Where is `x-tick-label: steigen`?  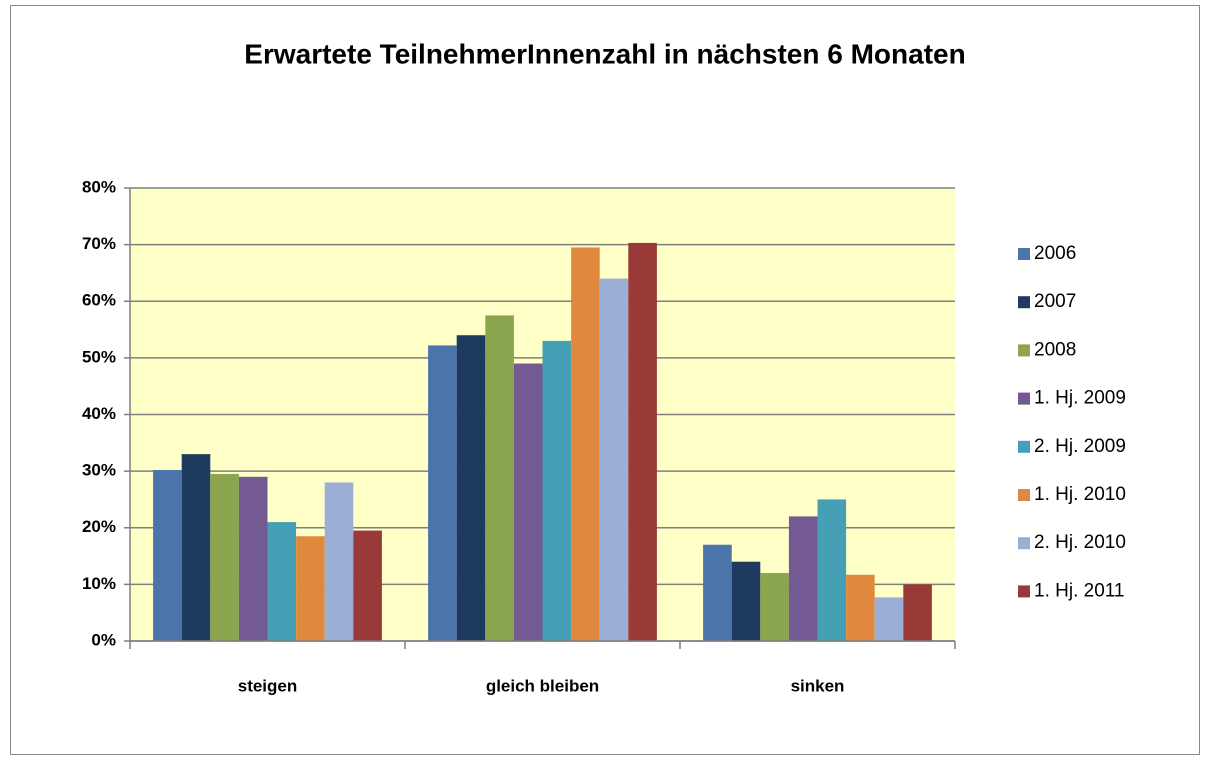 x-tick-label: steigen is located at coordinates (268, 685).